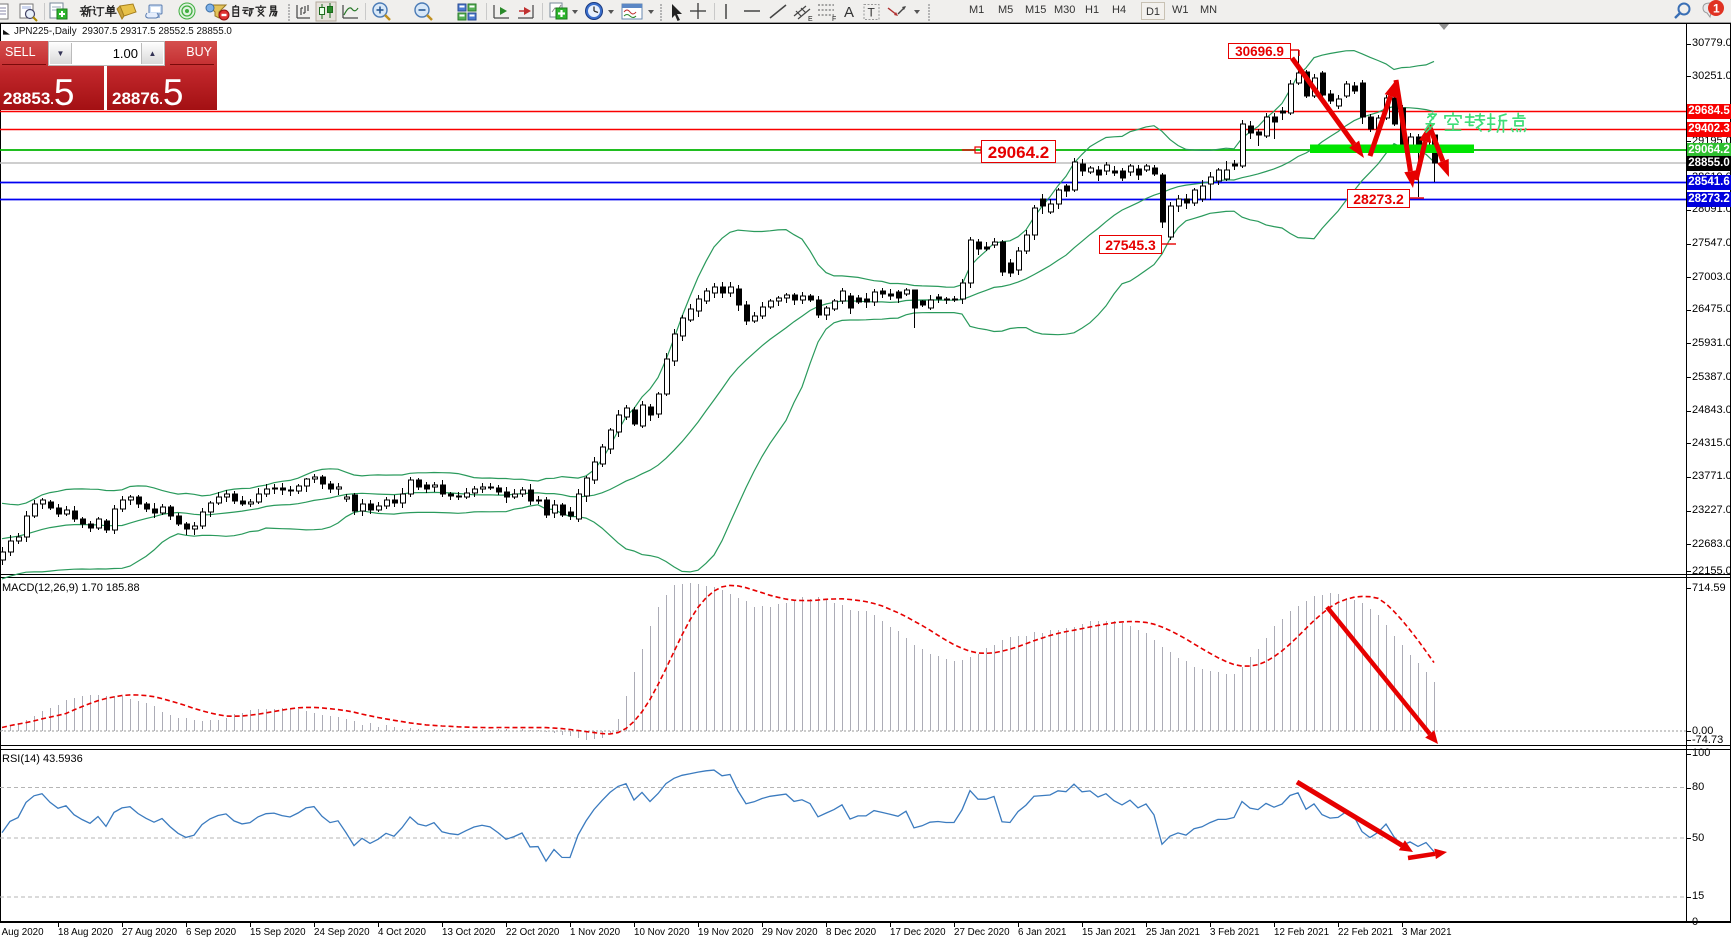 The height and width of the screenshot is (938, 1731). Describe the element at coordinates (1716, 9) in the screenshot. I see `svg-text: 1` at that location.